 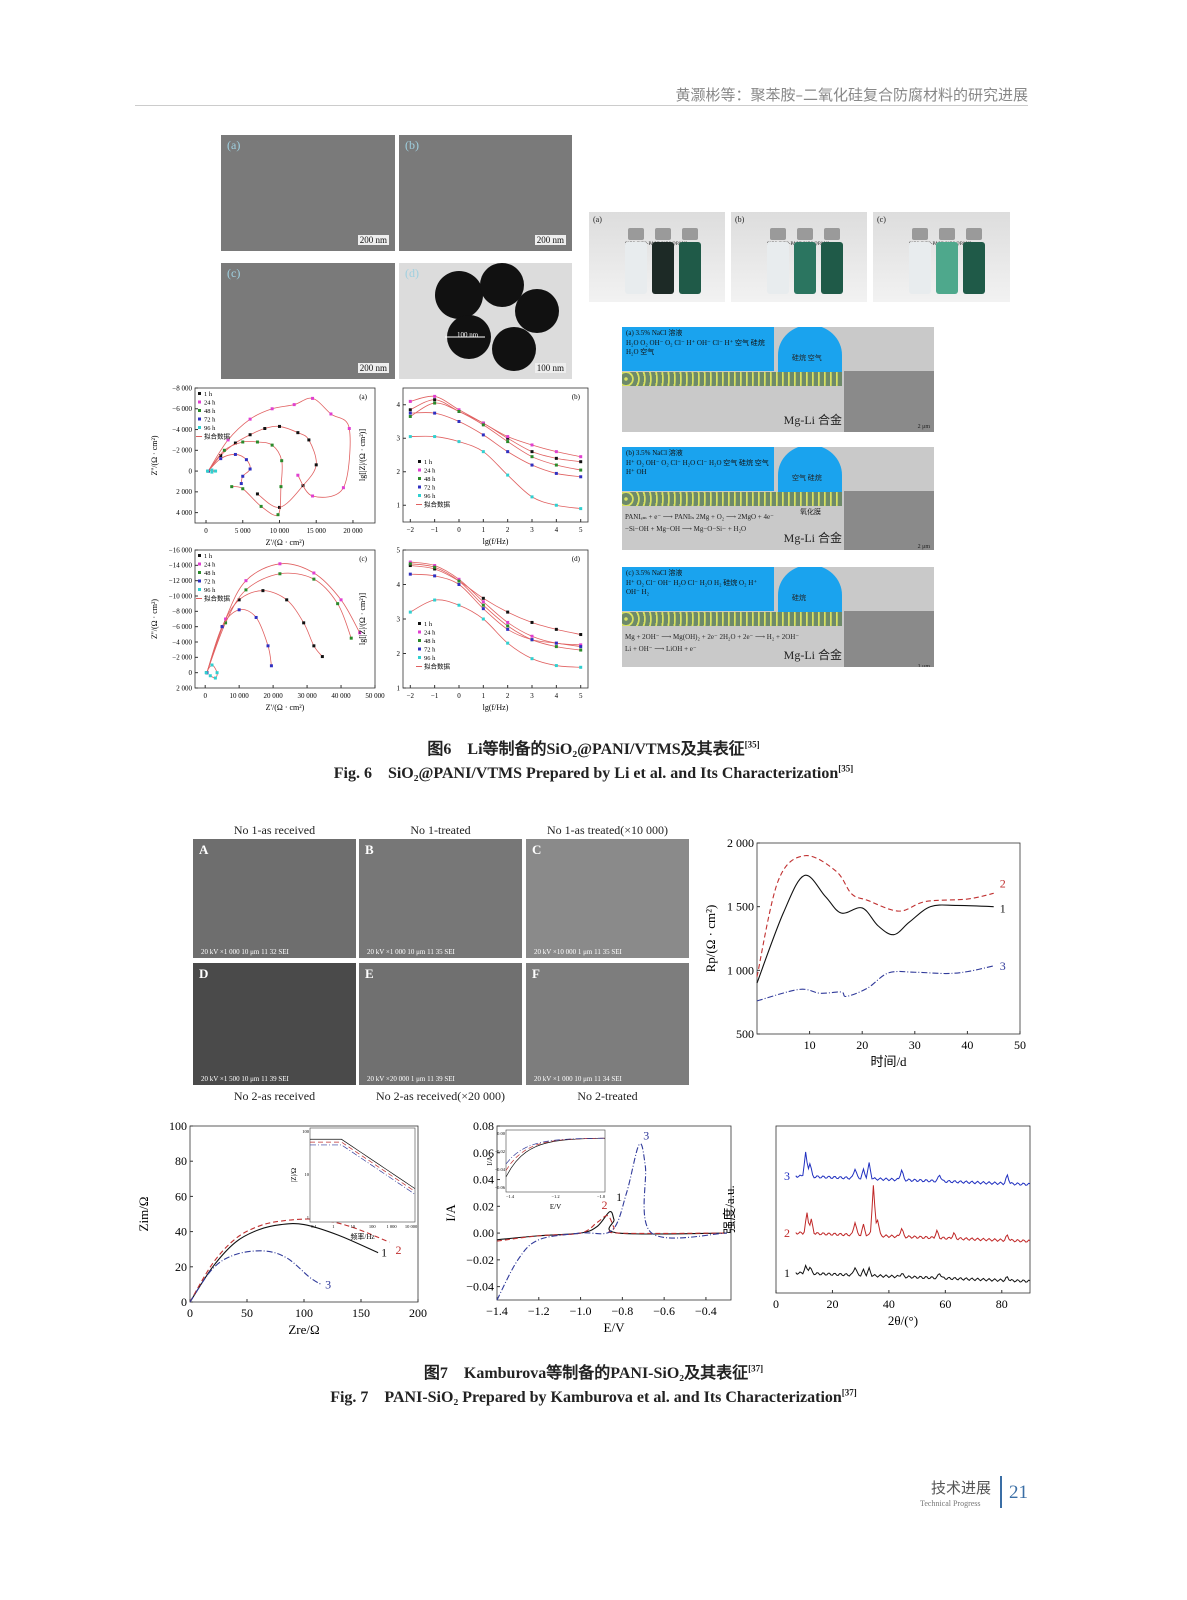 I want to click on x-axis-label: Z'/(Ω · cm²), so click(x=285, y=707).